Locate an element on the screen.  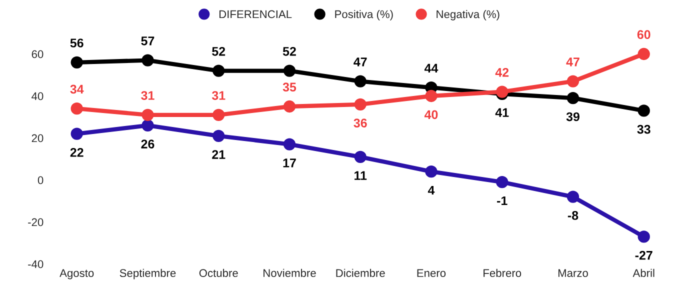
data-label: 40 is located at coordinates (431, 115).